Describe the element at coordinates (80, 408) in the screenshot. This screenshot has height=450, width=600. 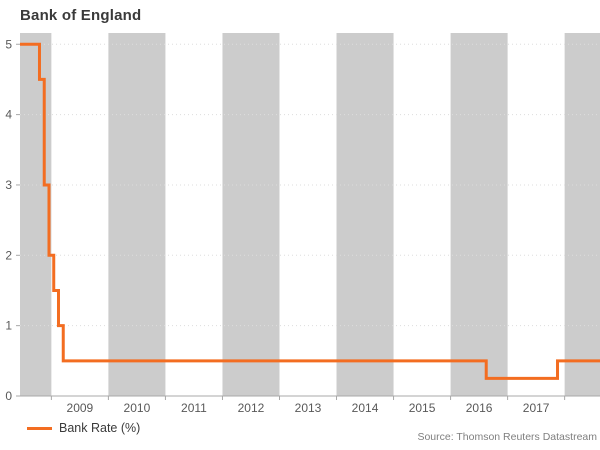
I see `x-tick-label: 2009` at that location.